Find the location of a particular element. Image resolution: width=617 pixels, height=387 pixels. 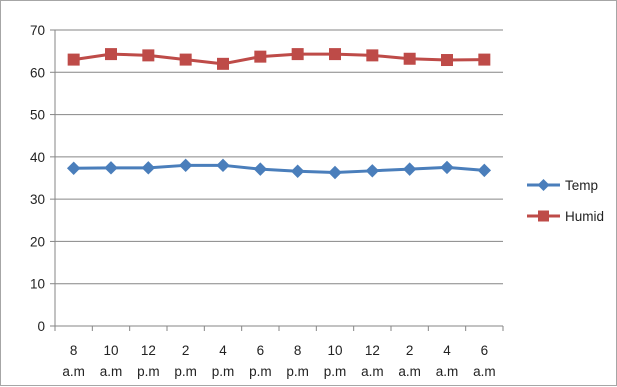

y-tick-label: 20 is located at coordinates (37, 241).